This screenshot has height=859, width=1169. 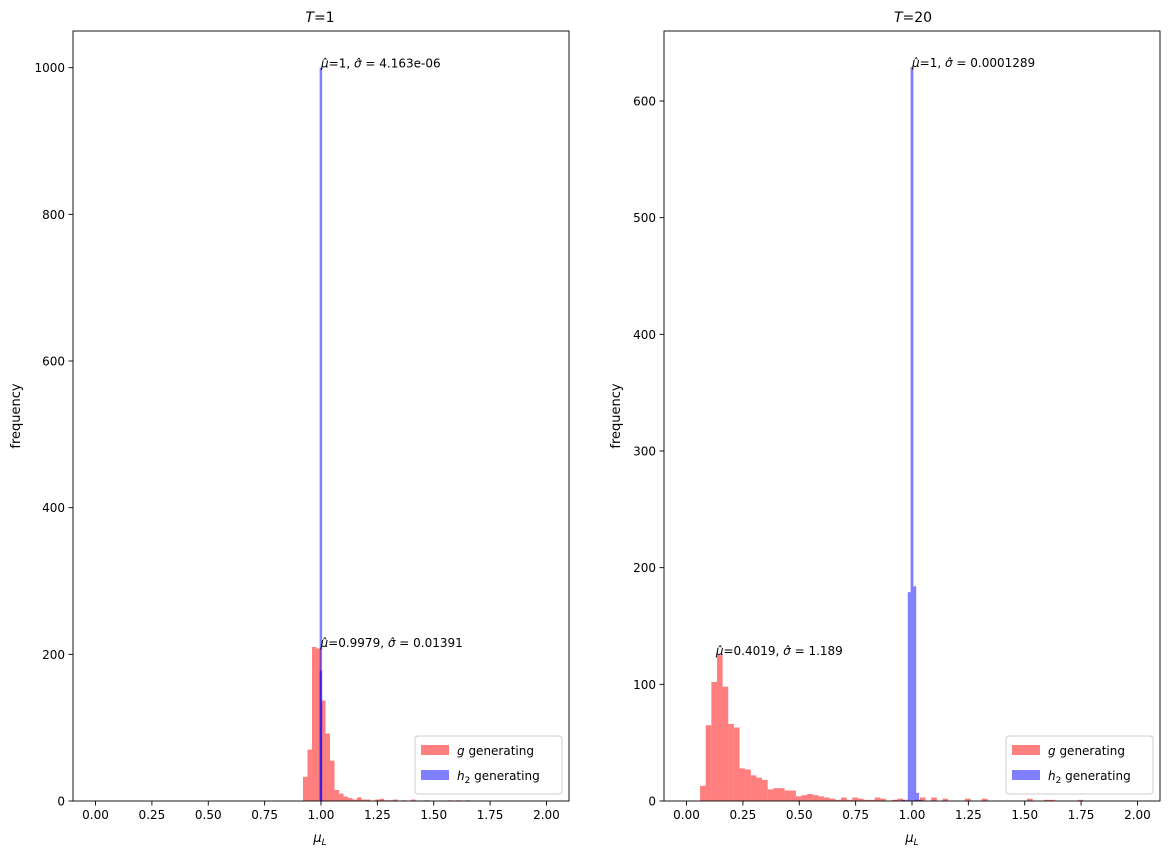 I want to click on chart-right-x-tick-label: 0.25, so click(x=743, y=815).